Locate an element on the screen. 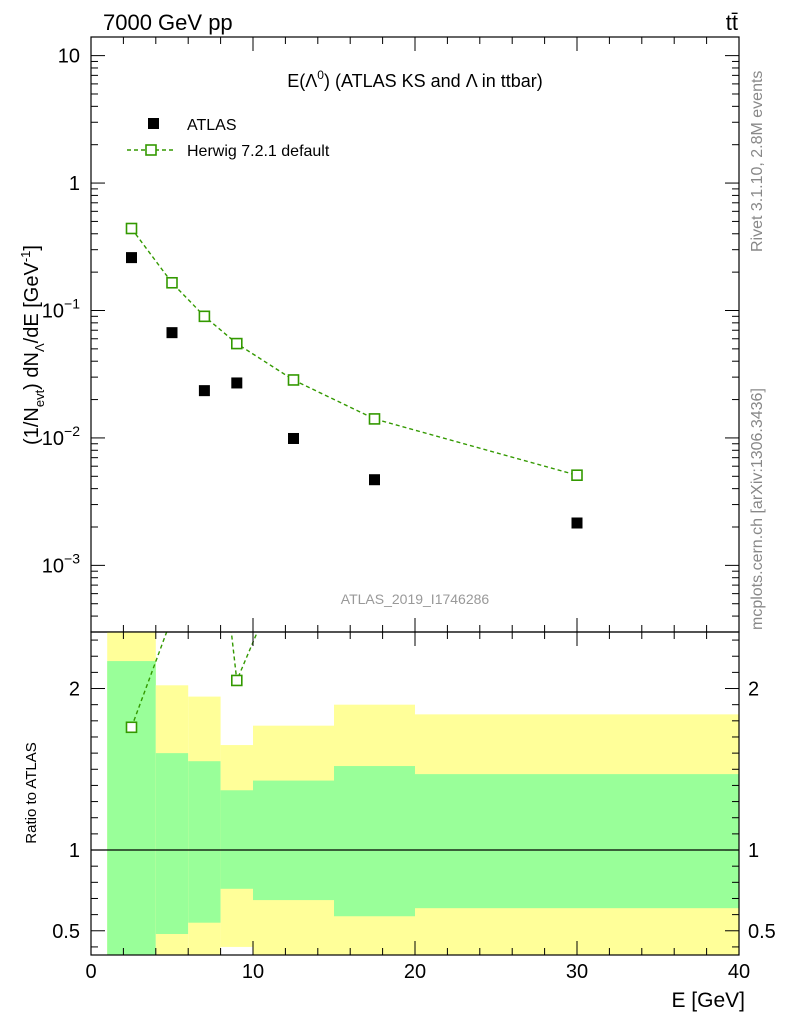 This screenshot has height=1024, width=786. header-left-label: 7000 GeV pp is located at coordinates (168, 22).